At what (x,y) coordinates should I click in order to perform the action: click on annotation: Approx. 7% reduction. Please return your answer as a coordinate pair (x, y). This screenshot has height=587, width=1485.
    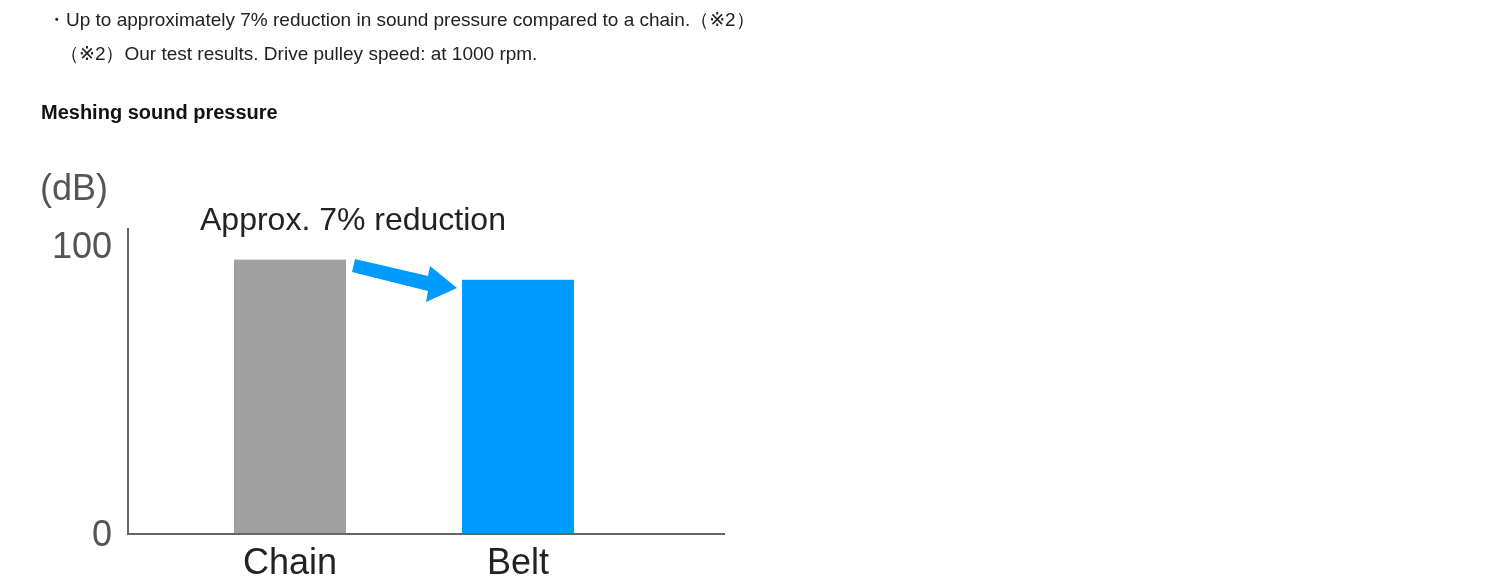
    Looking at the image, I should click on (353, 219).